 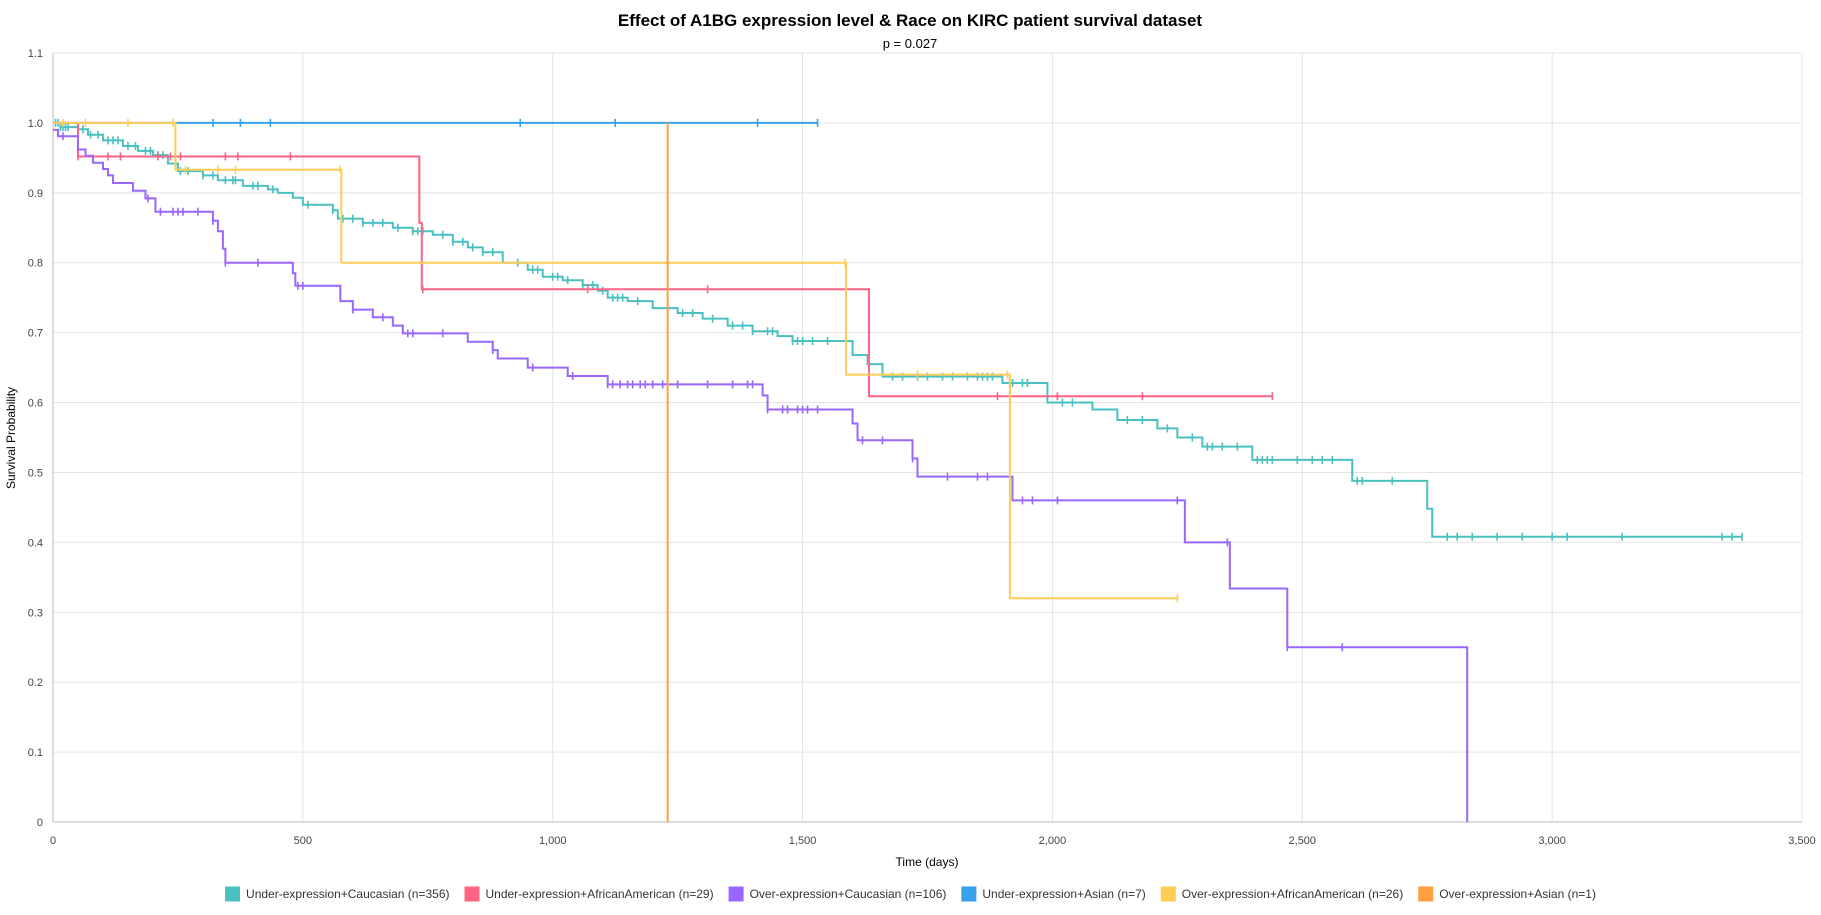 What do you see at coordinates (848, 894) in the screenshot?
I see `legend-label: Over-expression+Caucasian (n=106)` at bounding box center [848, 894].